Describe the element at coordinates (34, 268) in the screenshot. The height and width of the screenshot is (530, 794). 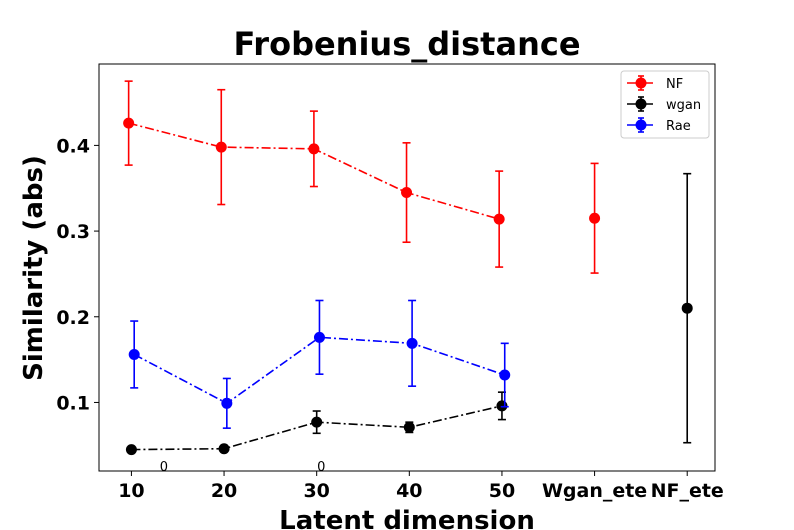
I see `y-axis-label: Similarity (abs)` at that location.